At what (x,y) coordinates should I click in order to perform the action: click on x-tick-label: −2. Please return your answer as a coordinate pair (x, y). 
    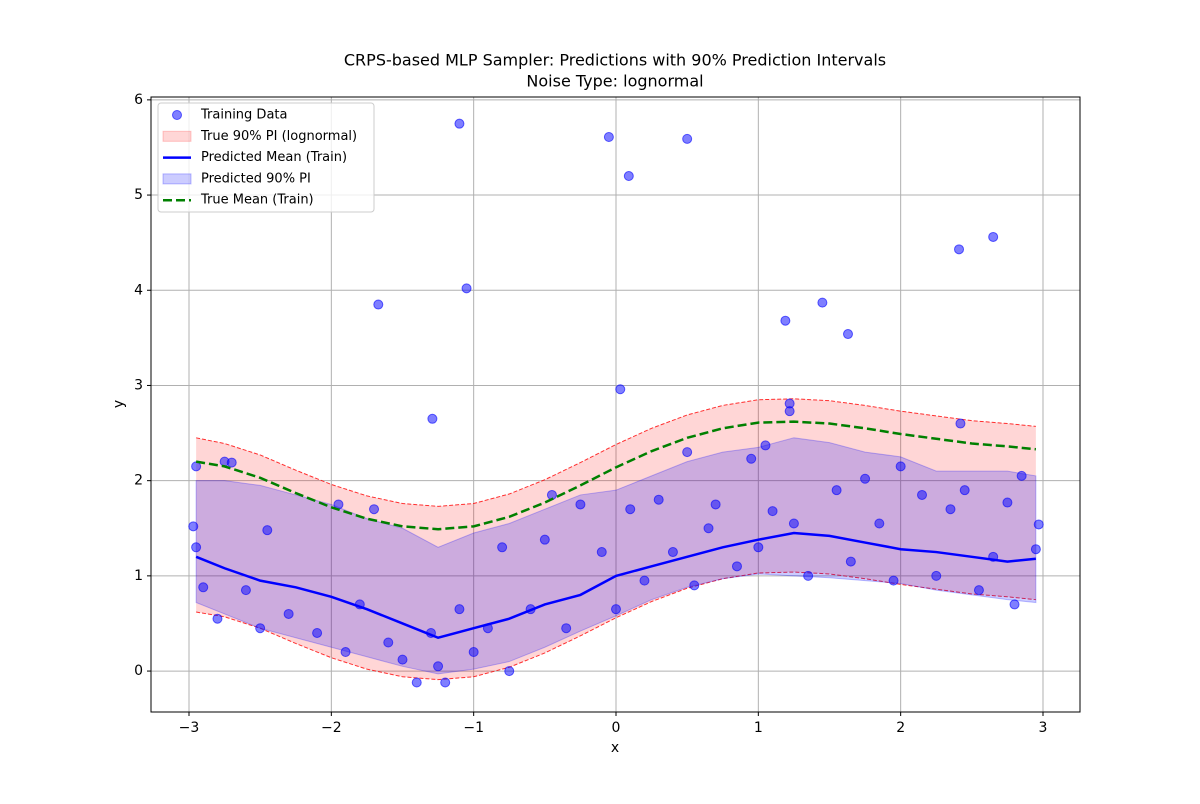
    Looking at the image, I should click on (331, 728).